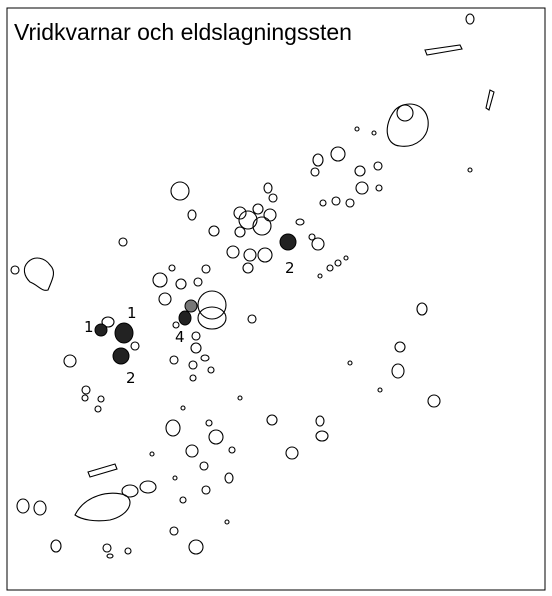 This screenshot has width=552, height=596. What do you see at coordinates (132, 313) in the screenshot?
I see `label: 1` at bounding box center [132, 313].